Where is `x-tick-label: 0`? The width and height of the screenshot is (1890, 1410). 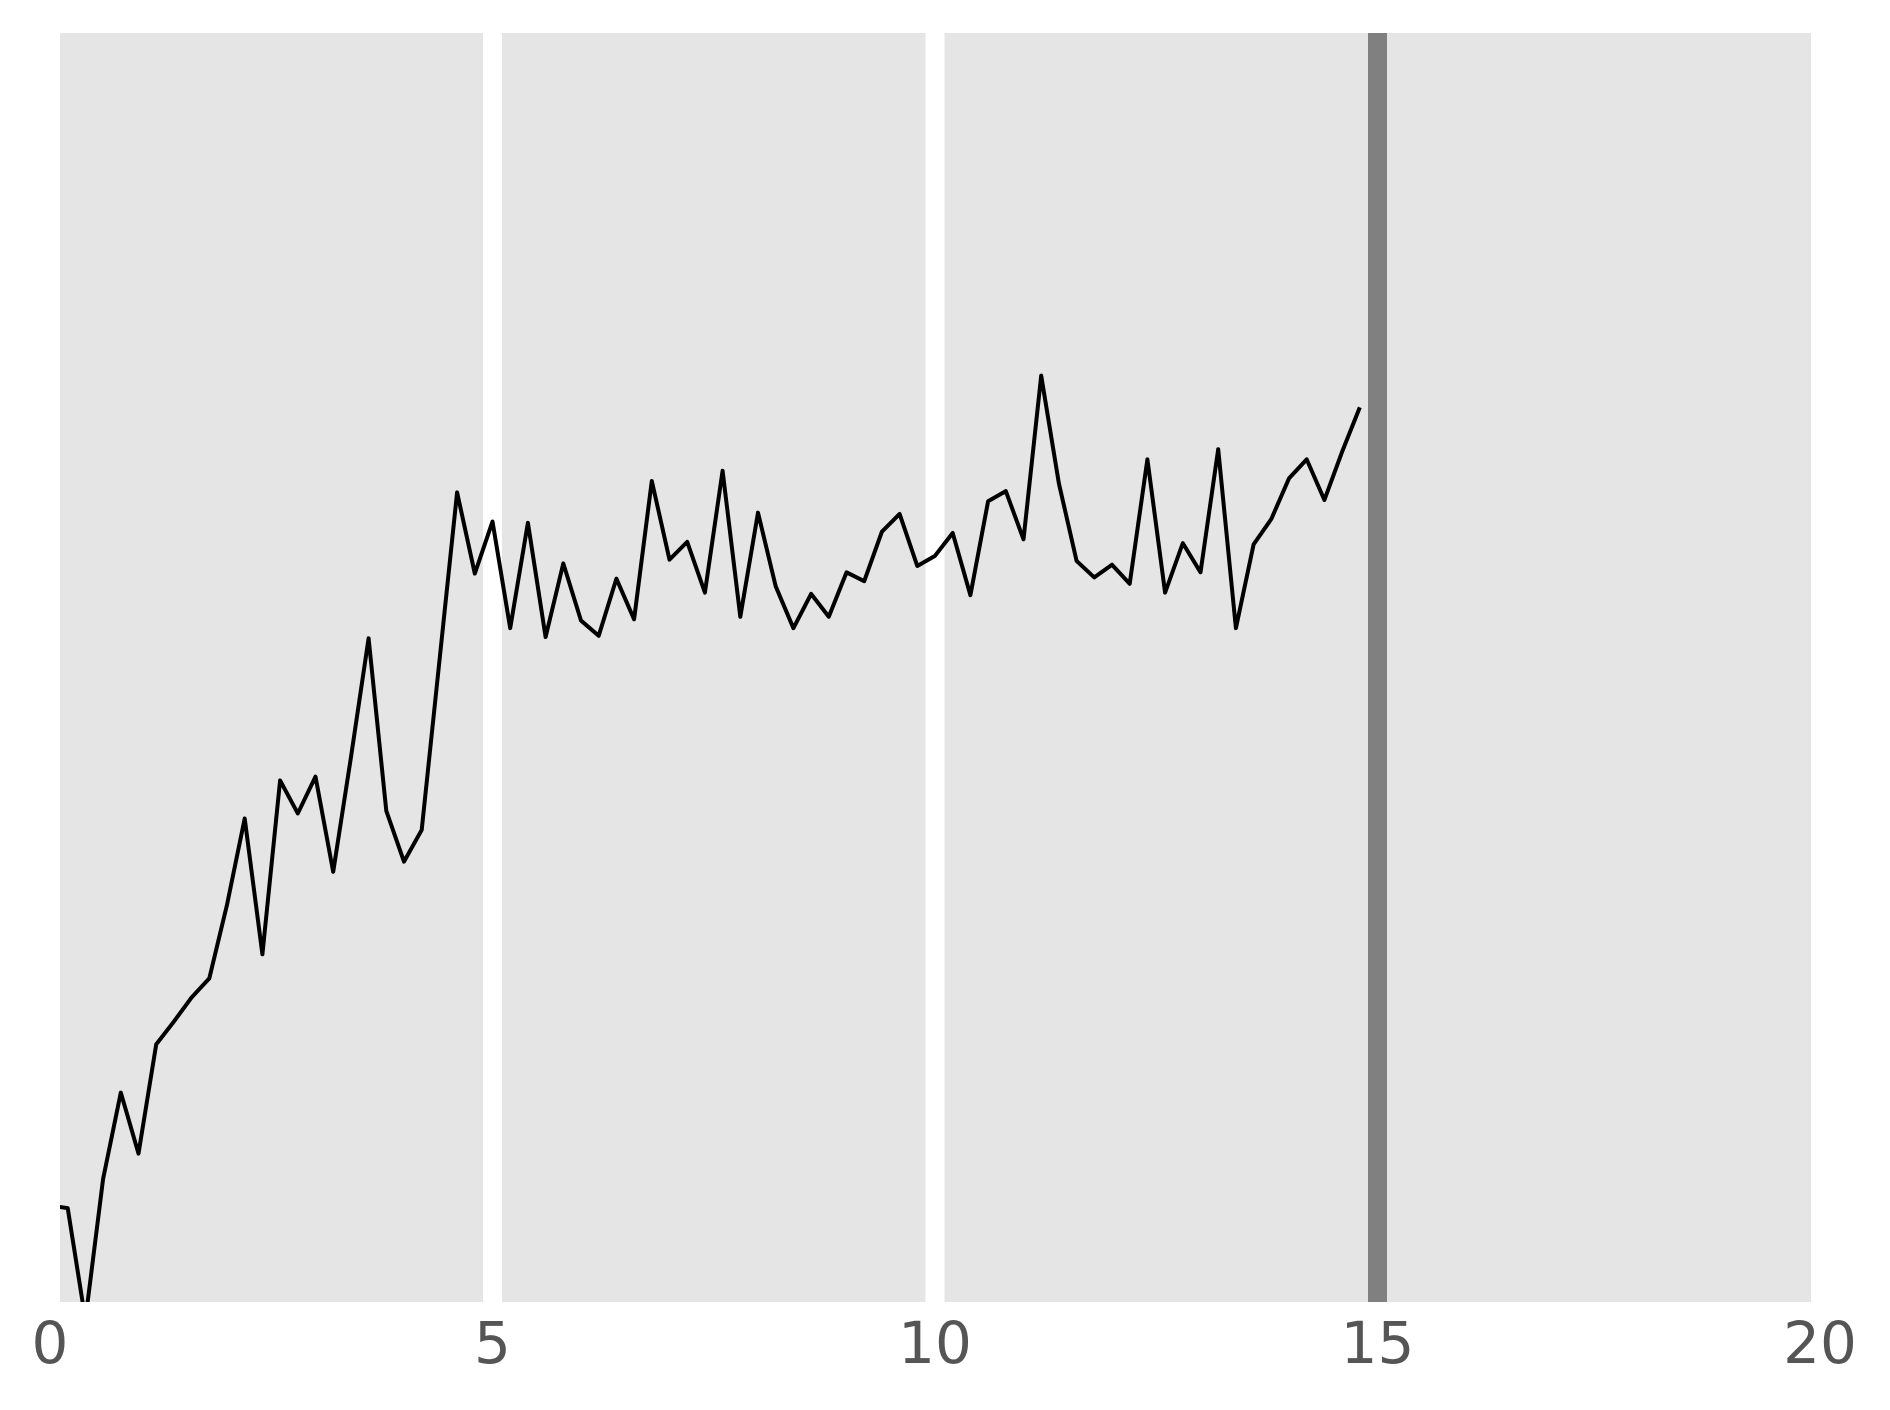 x-tick-label: 0 is located at coordinates (50, 1343).